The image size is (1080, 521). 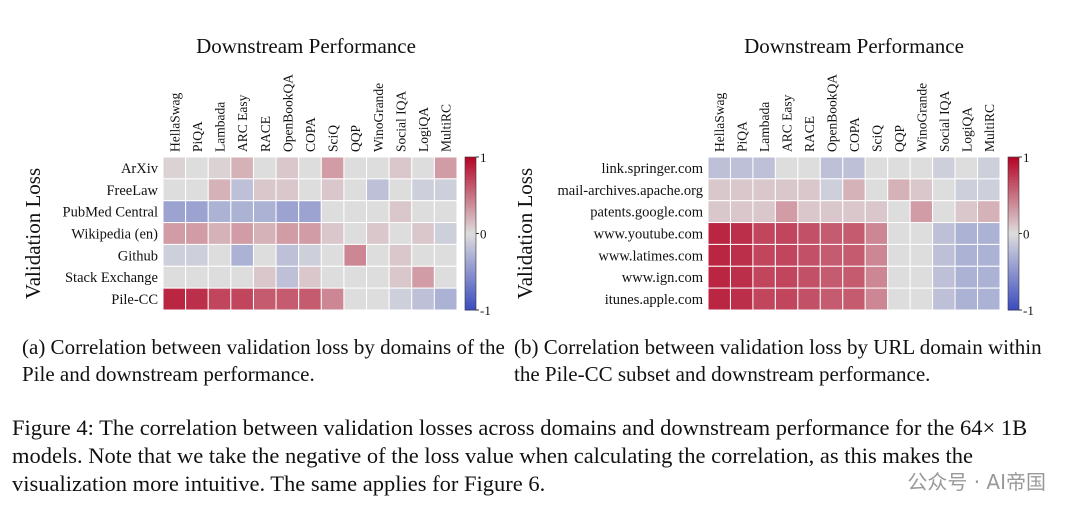 I want to click on y-tick-label: Github, so click(x=138, y=256).